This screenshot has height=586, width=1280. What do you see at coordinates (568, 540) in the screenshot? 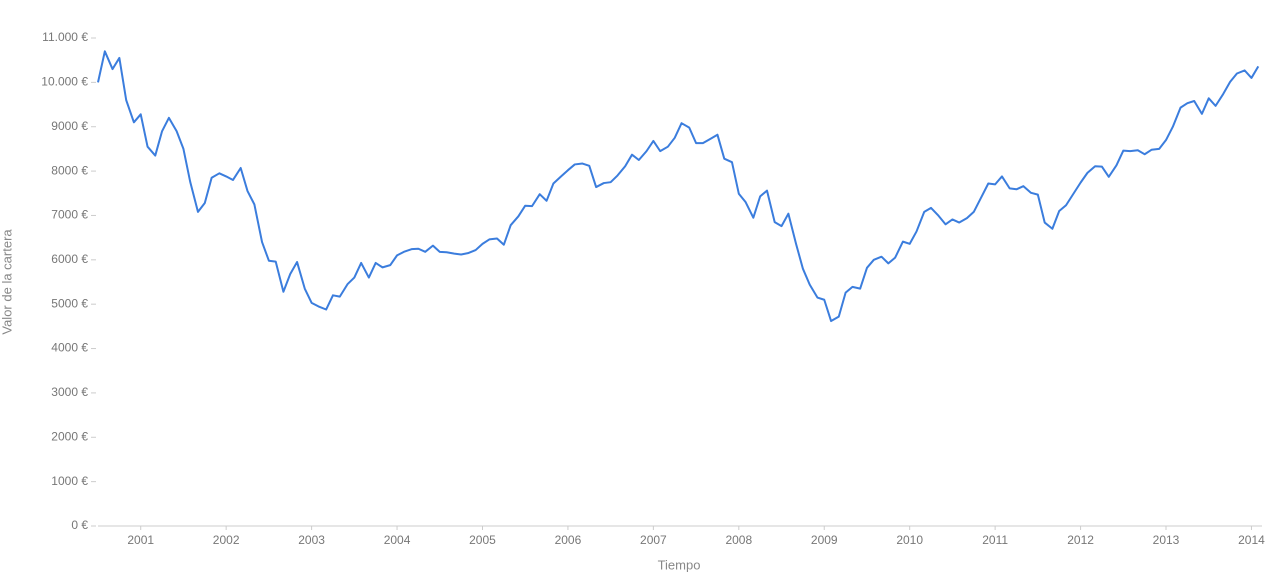
I see `x-tick-label: 2006` at bounding box center [568, 540].